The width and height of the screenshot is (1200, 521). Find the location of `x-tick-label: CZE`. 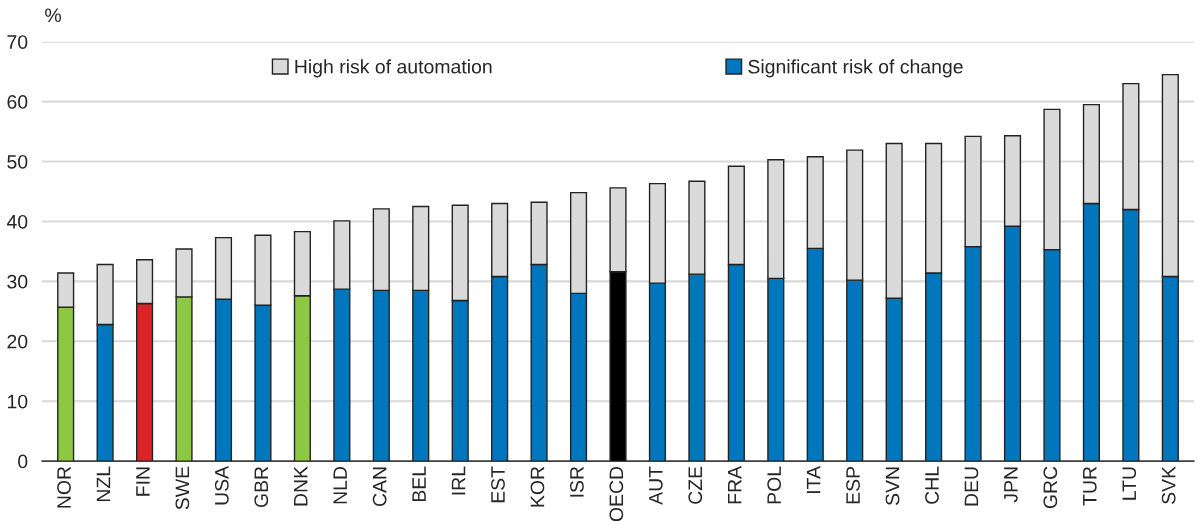

x-tick-label: CZE is located at coordinates (695, 485).